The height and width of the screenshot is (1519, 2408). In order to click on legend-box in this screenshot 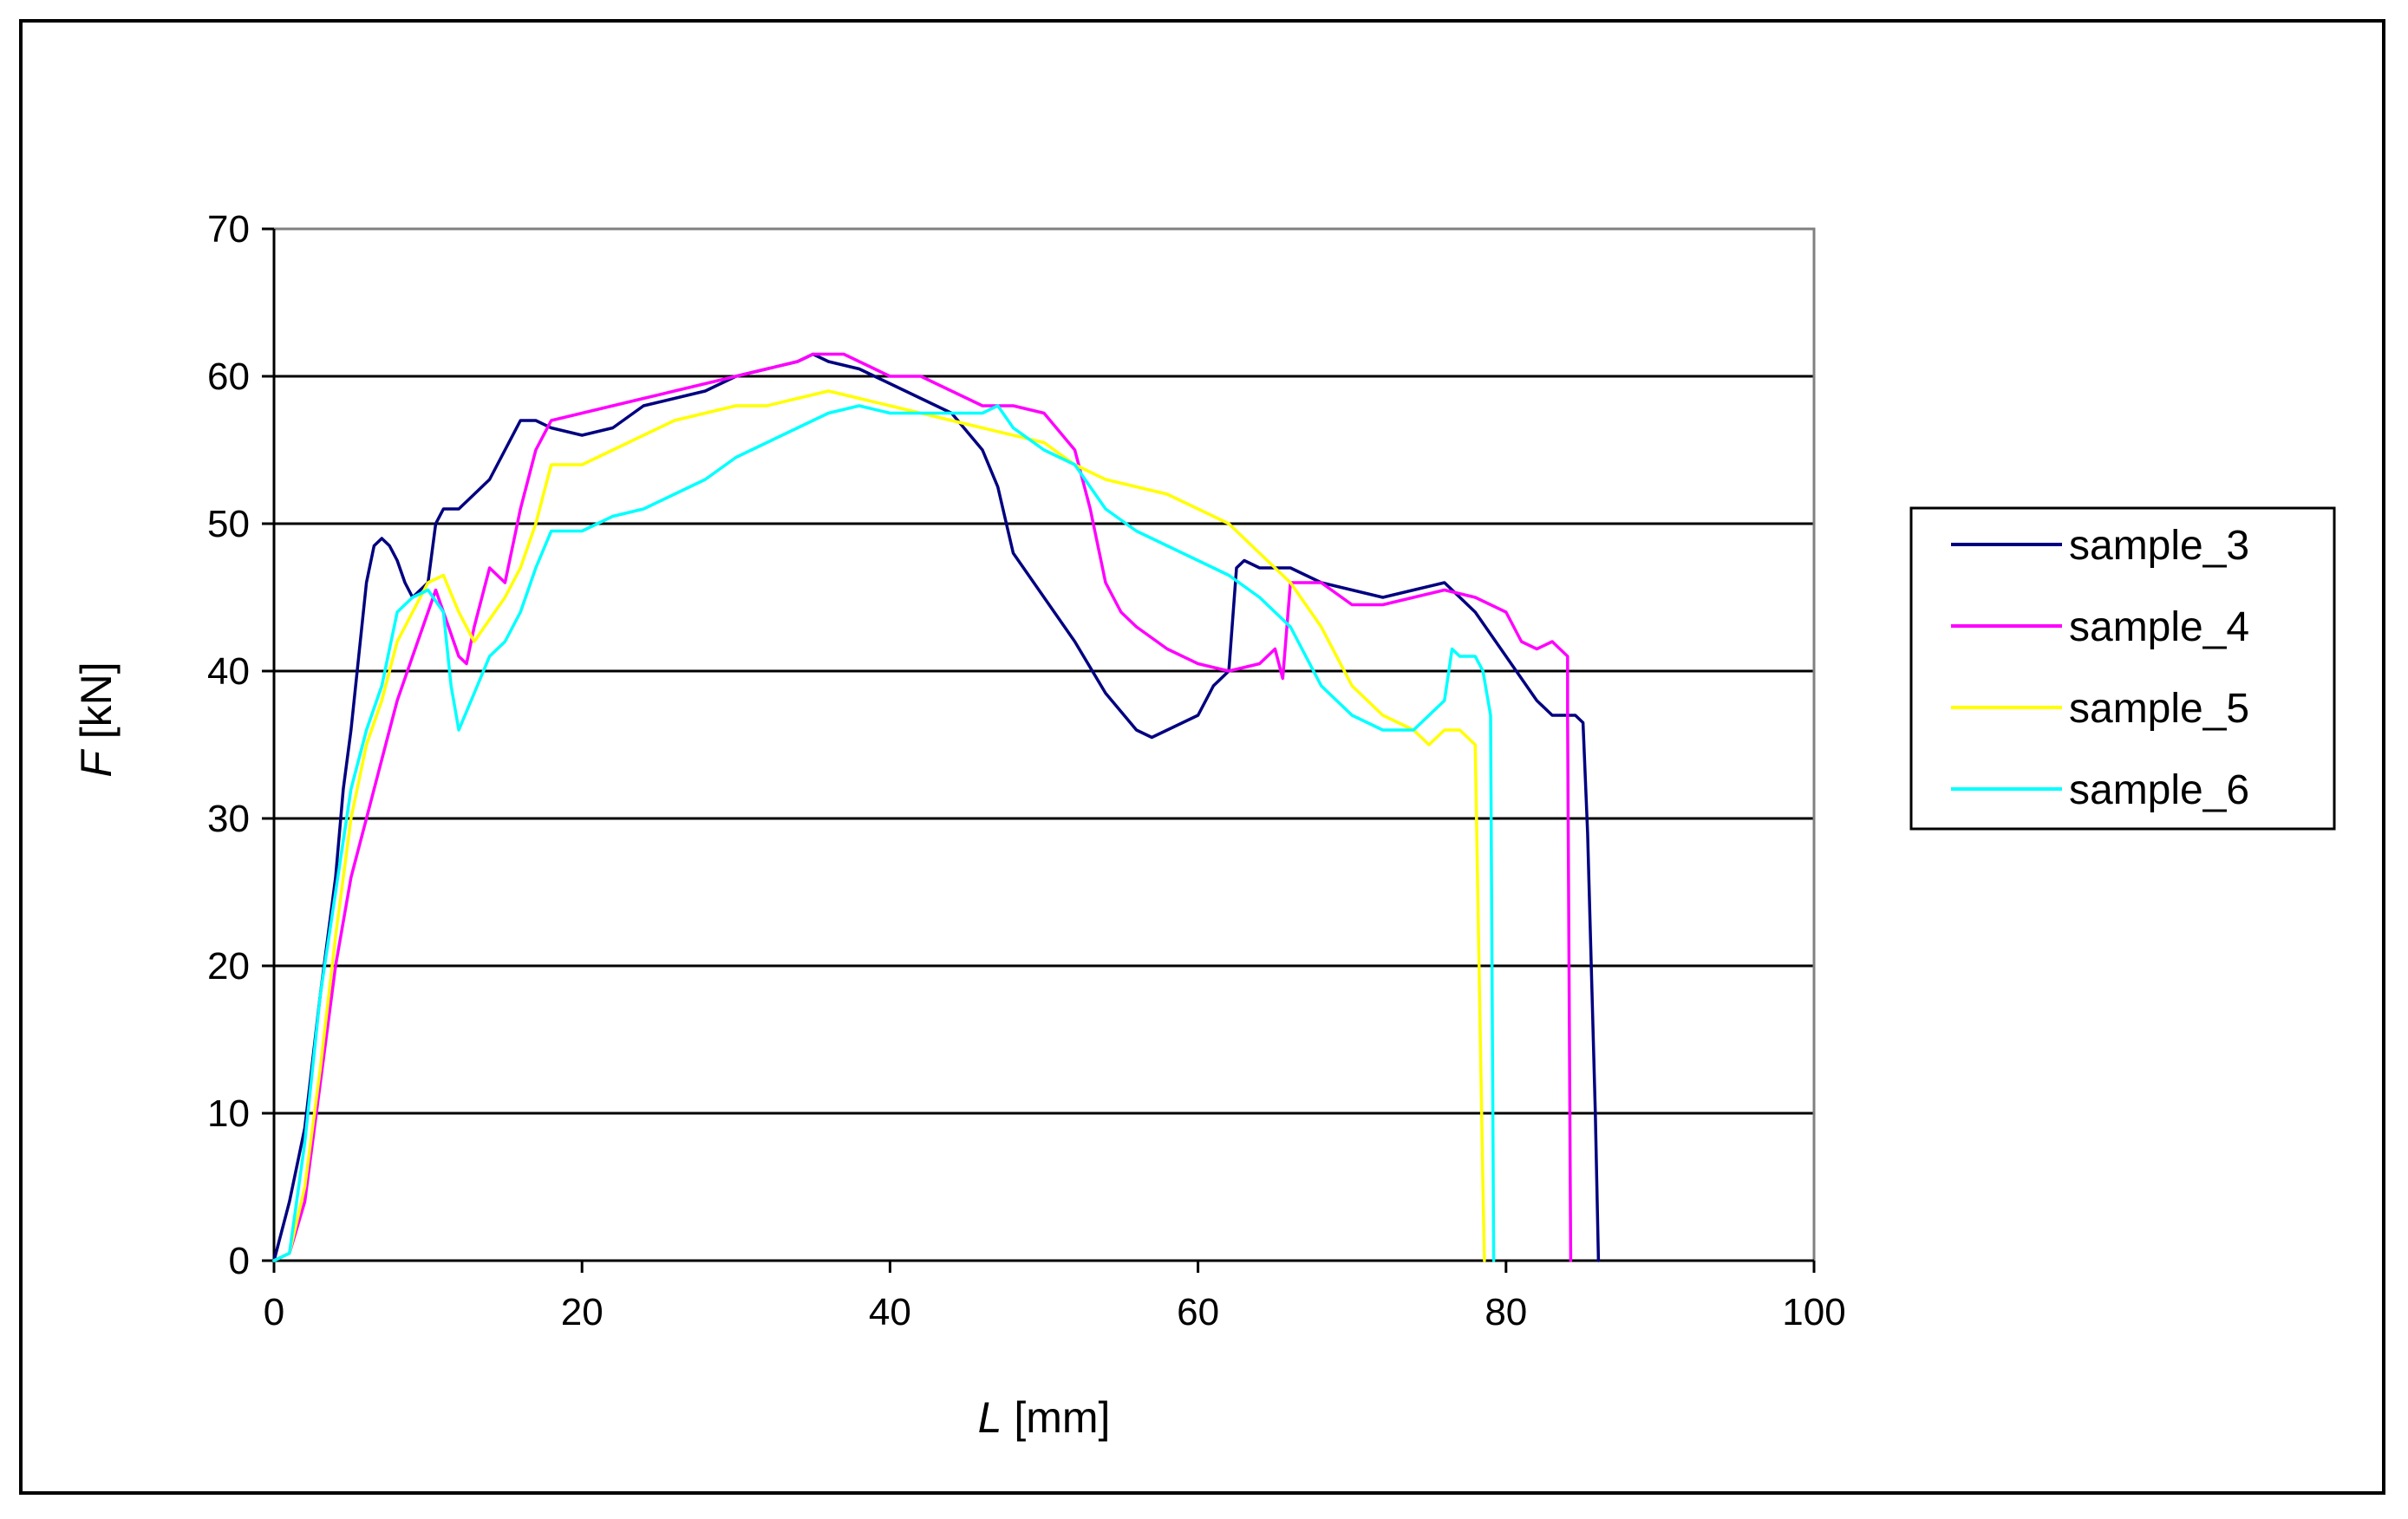, I will do `click(2122, 668)`.